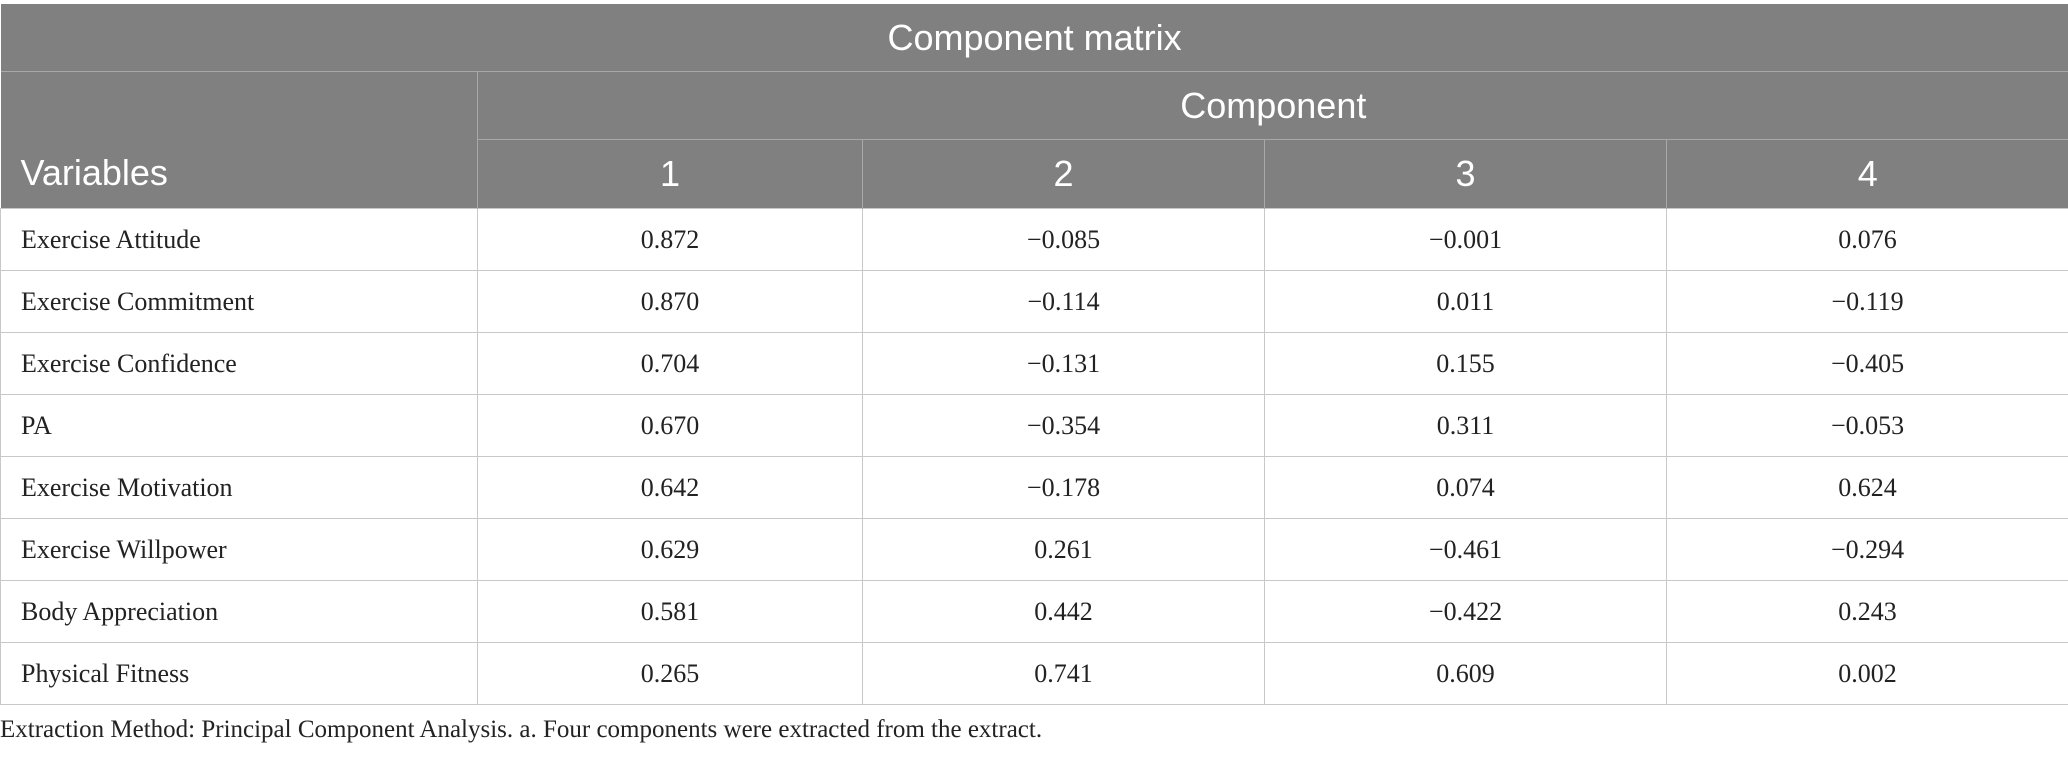 The width and height of the screenshot is (2068, 757). I want to click on component-number-2: 2, so click(1063, 174).